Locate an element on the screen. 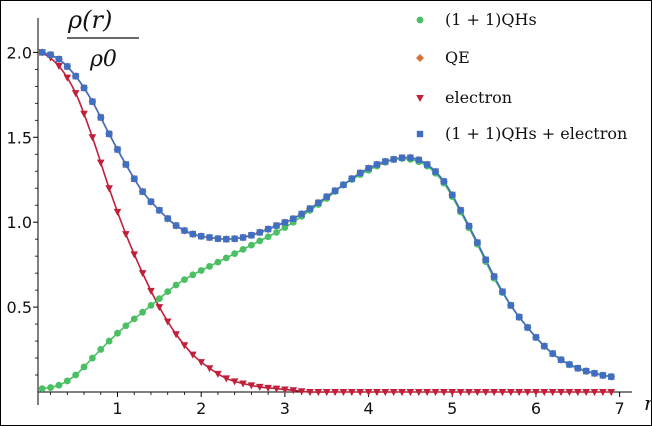 The width and height of the screenshot is (652, 426). legend-label-2: electron is located at coordinates (478, 97).